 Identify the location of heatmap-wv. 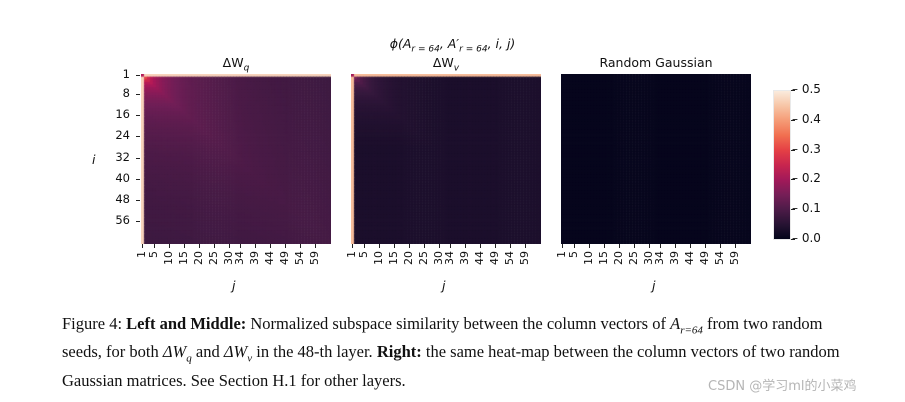
(446, 159).